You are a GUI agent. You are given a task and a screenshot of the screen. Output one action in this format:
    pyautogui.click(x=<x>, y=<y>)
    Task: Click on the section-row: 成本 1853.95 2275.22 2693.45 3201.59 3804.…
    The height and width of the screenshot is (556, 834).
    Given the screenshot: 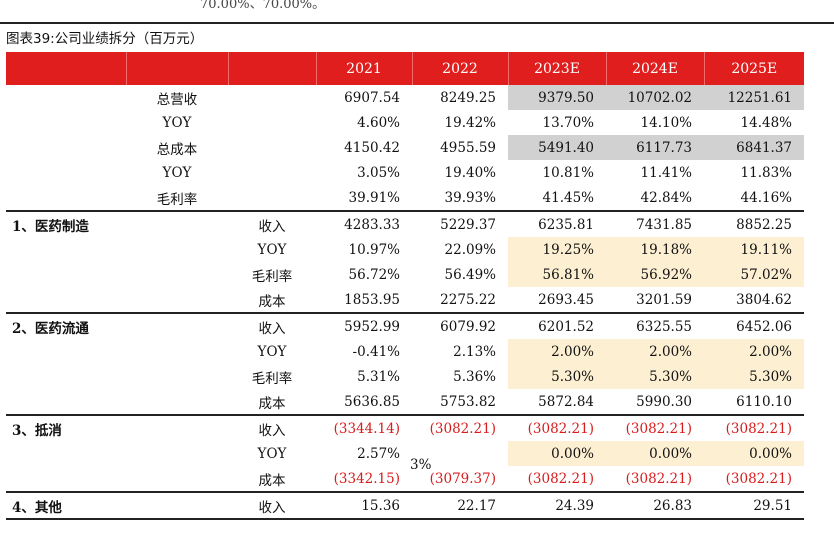 What is the action you would take?
    pyautogui.click(x=405, y=300)
    